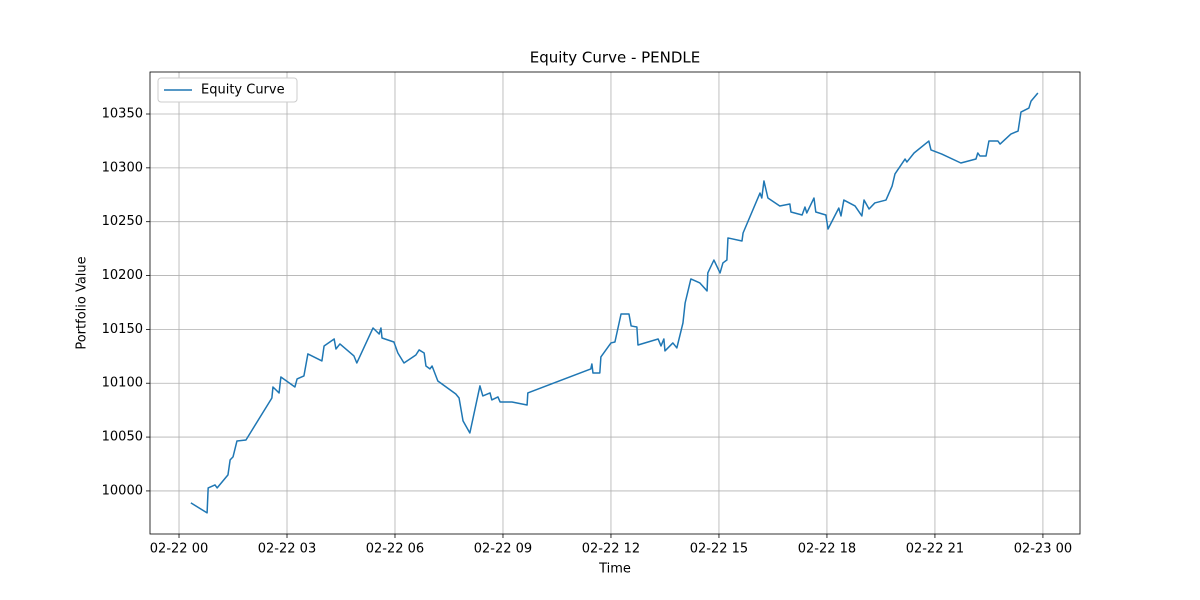  I want to click on y-tick-label: 10100, so click(122, 383).